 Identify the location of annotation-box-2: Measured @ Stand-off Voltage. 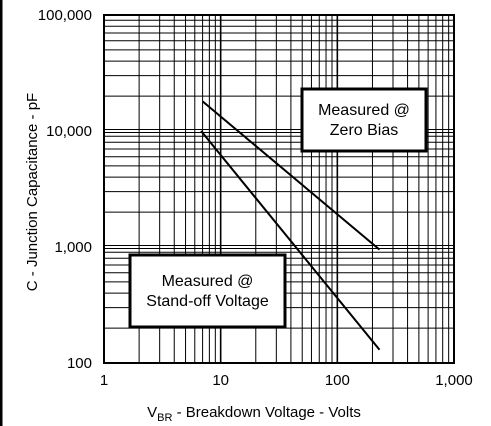
(207, 291).